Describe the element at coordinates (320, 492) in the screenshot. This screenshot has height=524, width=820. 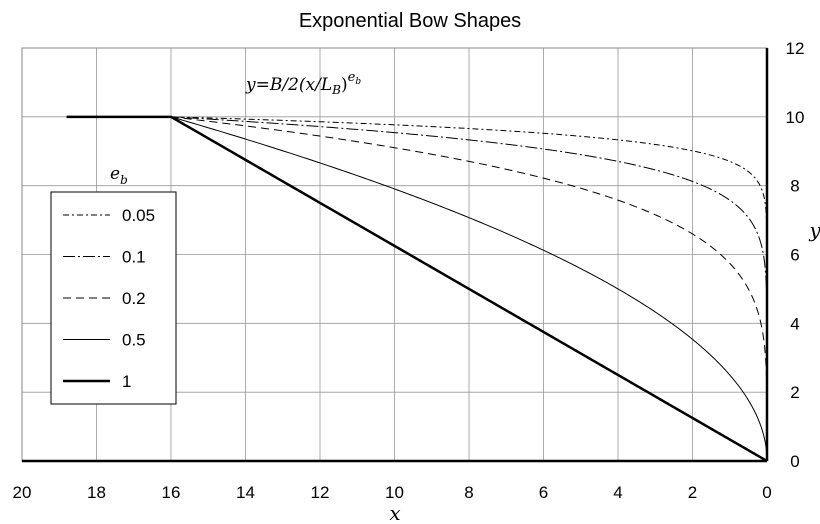
I see `x-tick-label: 12` at that location.